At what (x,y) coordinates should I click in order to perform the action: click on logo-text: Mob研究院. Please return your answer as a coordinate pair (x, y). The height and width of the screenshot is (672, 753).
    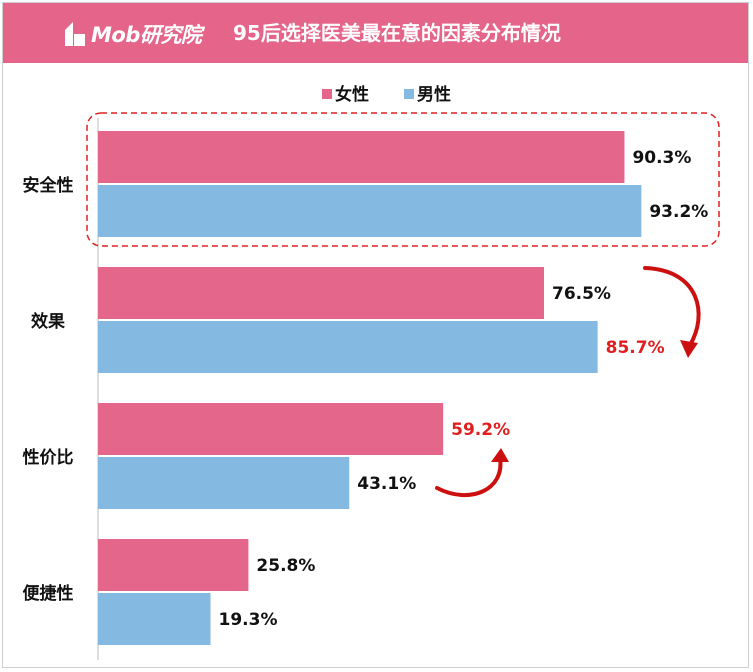
    Looking at the image, I should click on (146, 35).